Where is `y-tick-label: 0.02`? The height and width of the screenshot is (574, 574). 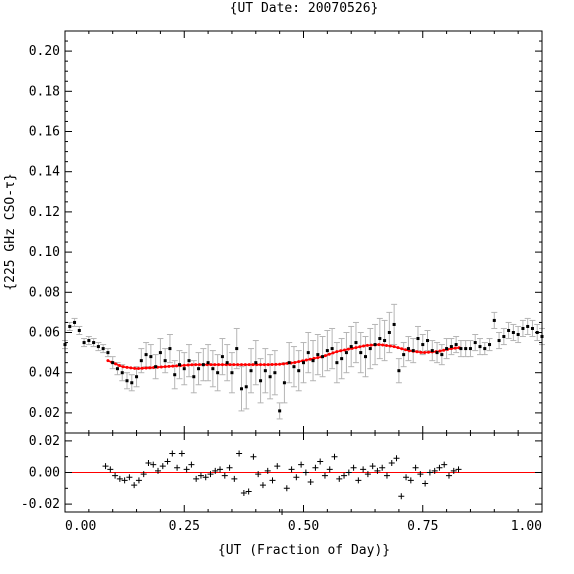 y-tick-label: 0.02 is located at coordinates (44, 441).